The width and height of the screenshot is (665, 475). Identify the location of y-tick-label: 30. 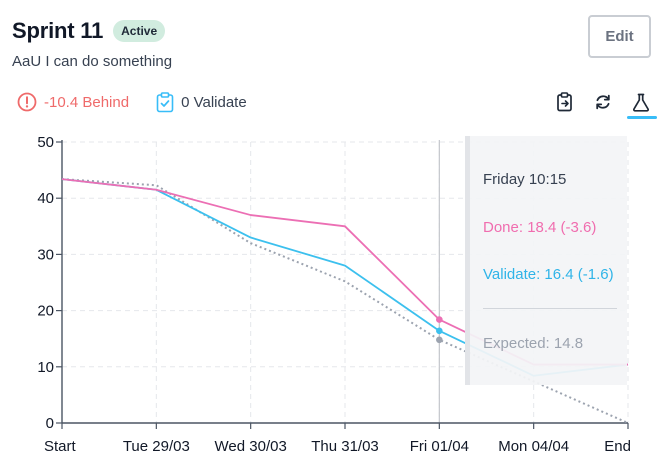
(45, 254).